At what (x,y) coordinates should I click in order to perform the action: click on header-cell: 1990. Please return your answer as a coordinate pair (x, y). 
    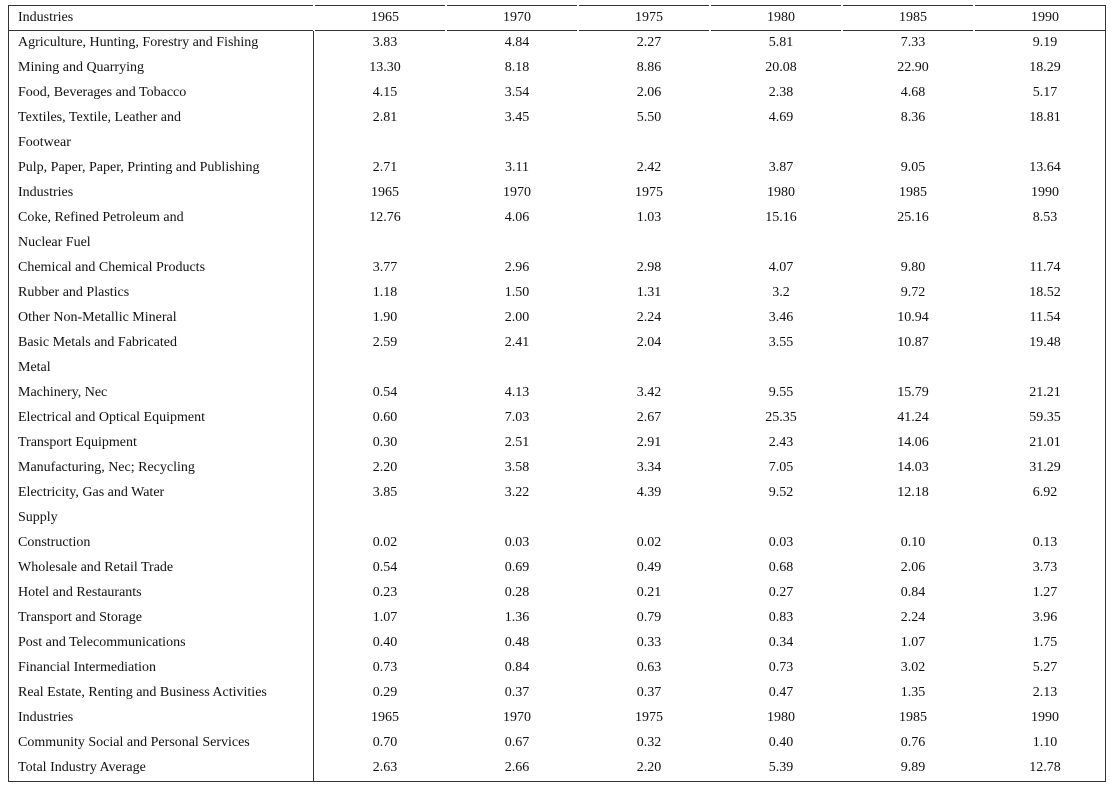
    Looking at the image, I should click on (1045, 17).